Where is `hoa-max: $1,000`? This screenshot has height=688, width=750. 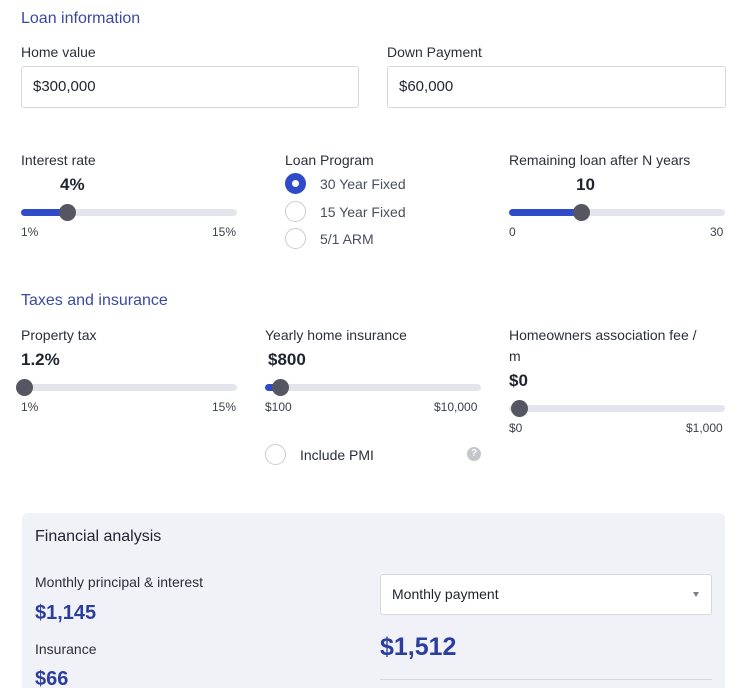 hoa-max: $1,000 is located at coordinates (704, 428).